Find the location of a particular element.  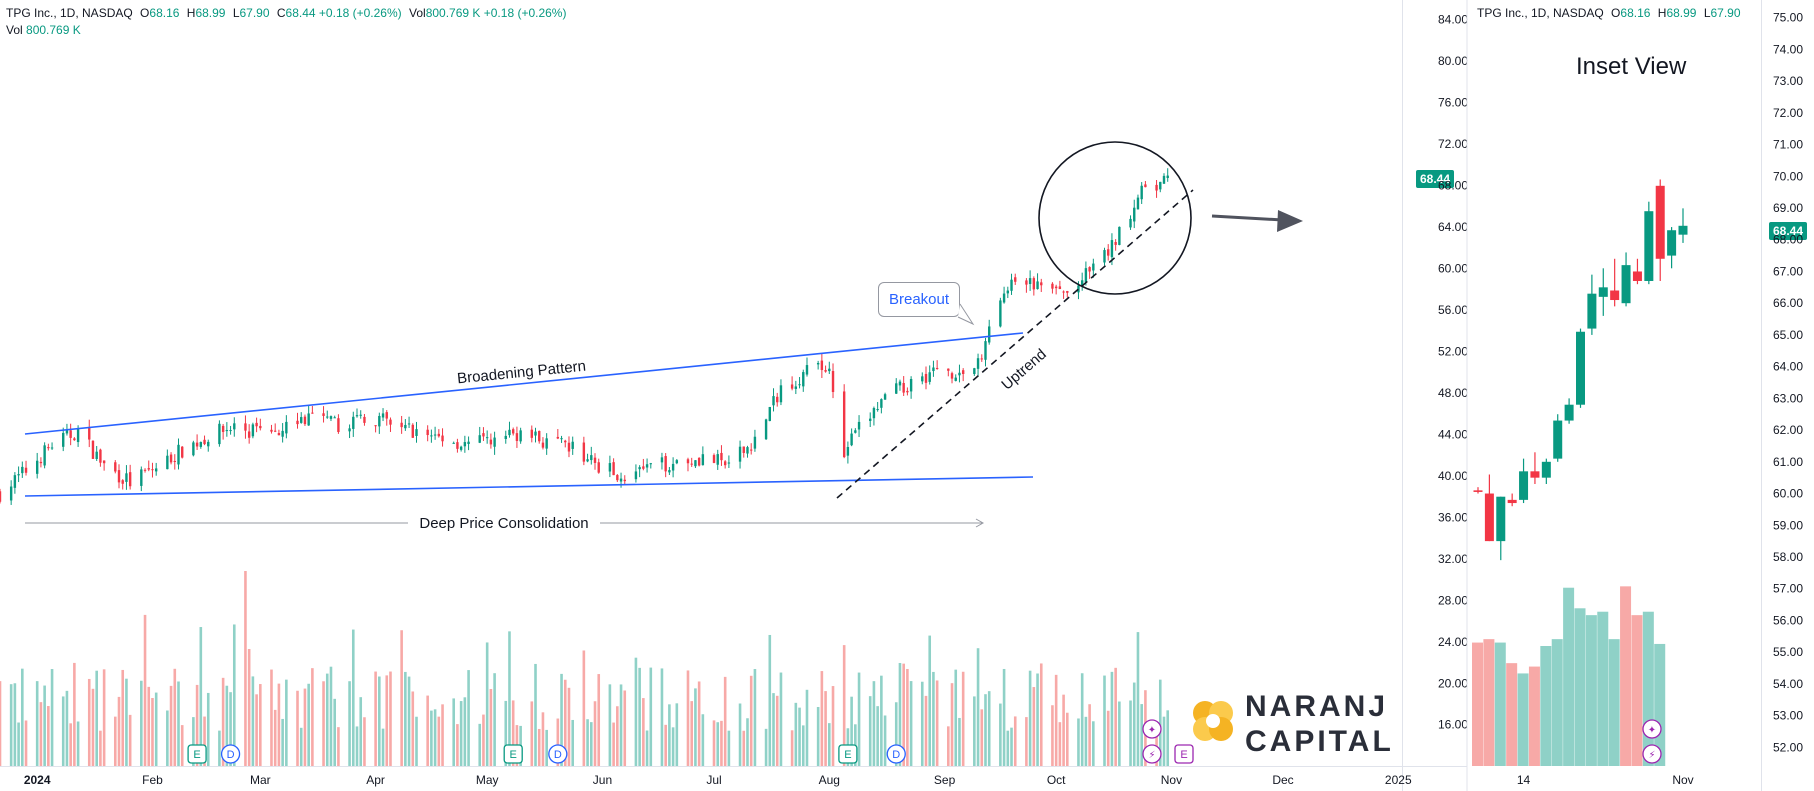

inset-y-tick-label: 62.00 is located at coordinates (1788, 430).